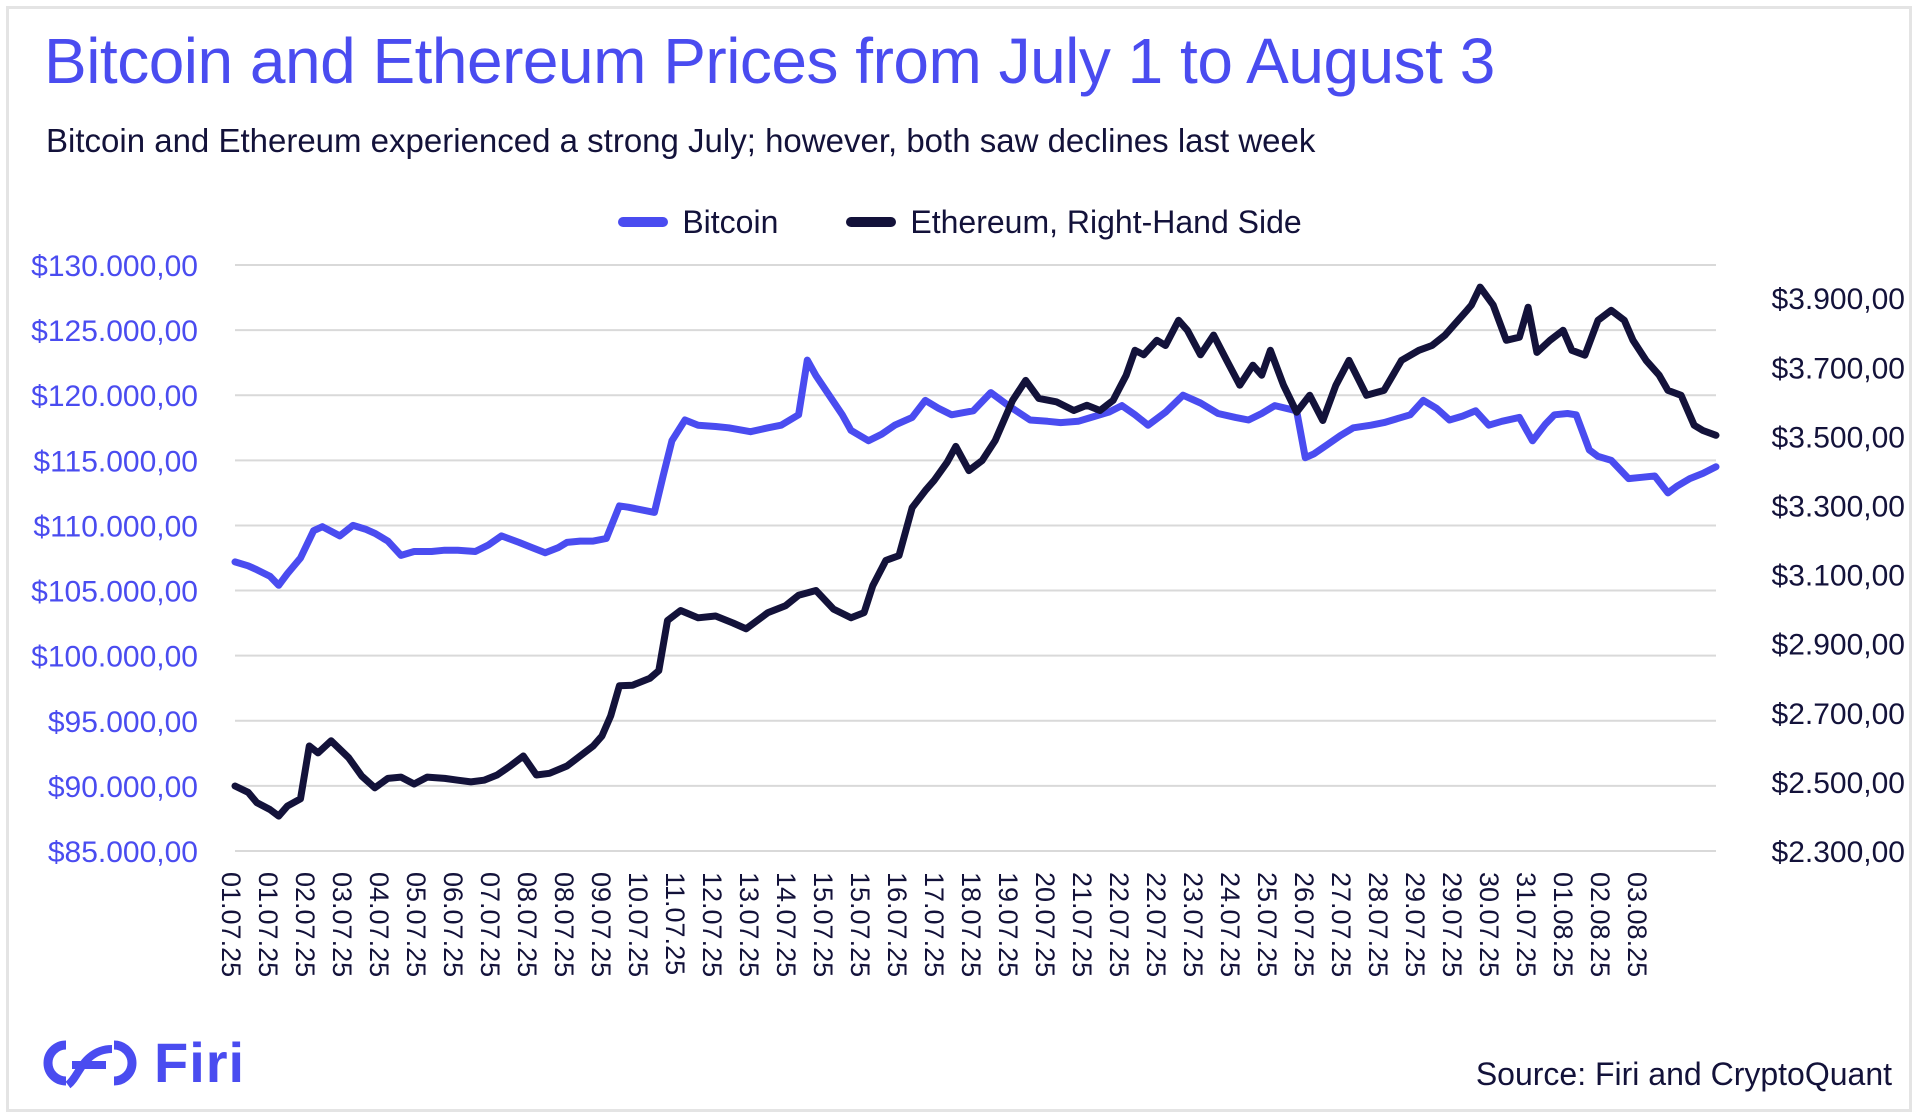 The width and height of the screenshot is (1920, 1120). Describe the element at coordinates (305, 924) in the screenshot. I see `x-tick-label: 02.07.25` at that location.